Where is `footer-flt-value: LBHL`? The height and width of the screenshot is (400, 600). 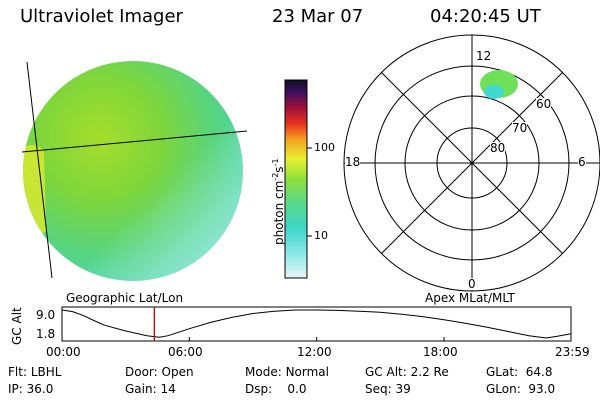 footer-flt-value: LBHL is located at coordinates (46, 372).